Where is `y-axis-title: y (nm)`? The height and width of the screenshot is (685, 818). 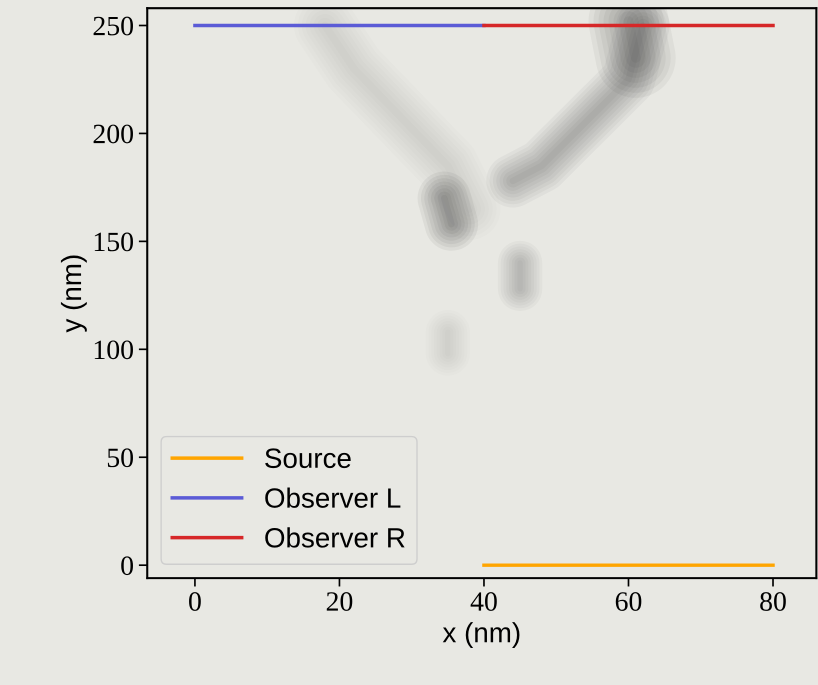 y-axis-title: y (nm) is located at coordinates (73, 294).